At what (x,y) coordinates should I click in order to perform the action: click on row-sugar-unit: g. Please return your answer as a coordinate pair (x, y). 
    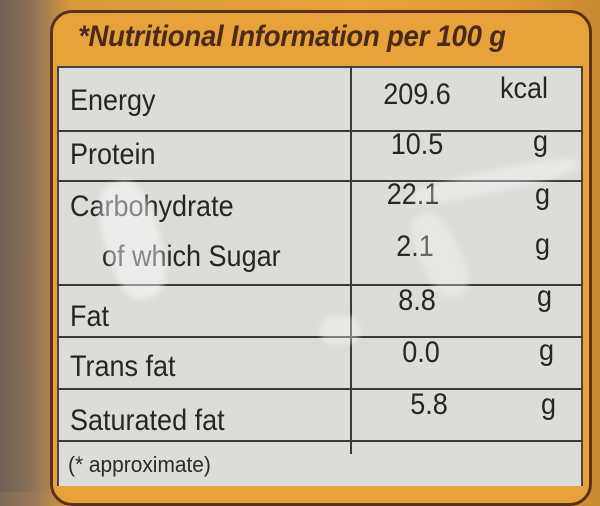
    Looking at the image, I should click on (542, 244).